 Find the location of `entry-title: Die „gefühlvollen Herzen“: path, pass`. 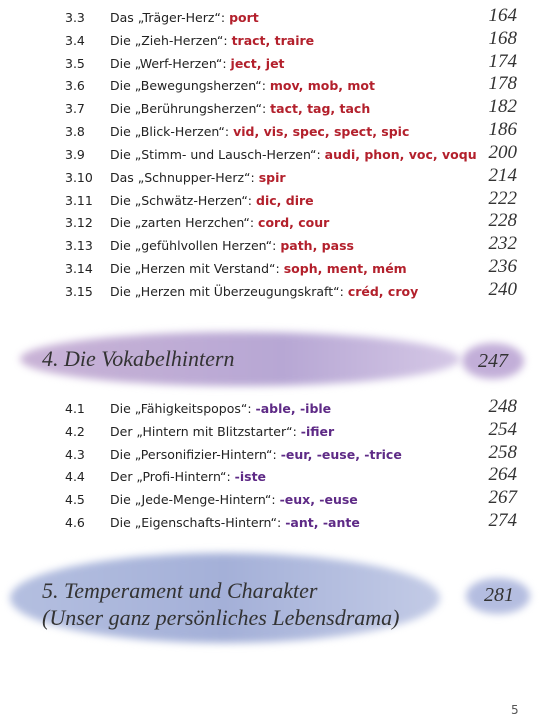

entry-title: Die „gefühlvollen Herzen“: path, pass is located at coordinates (232, 245).